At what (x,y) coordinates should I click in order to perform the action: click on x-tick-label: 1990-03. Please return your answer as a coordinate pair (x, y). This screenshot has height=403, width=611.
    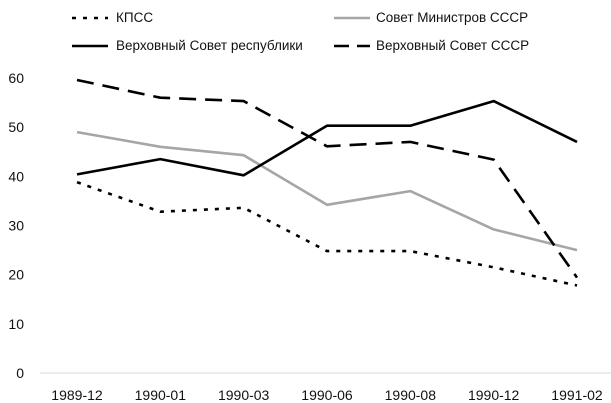
    Looking at the image, I should click on (244, 395).